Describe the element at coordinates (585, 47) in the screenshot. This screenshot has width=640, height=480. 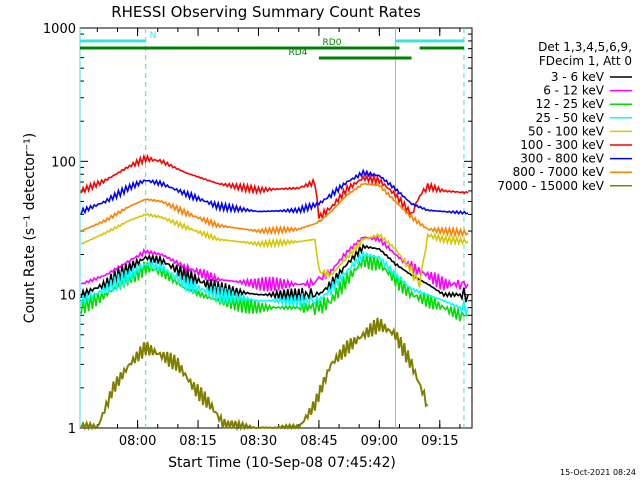
I see `legend-header-line: Det 1,3,4,5,6,9,` at that location.